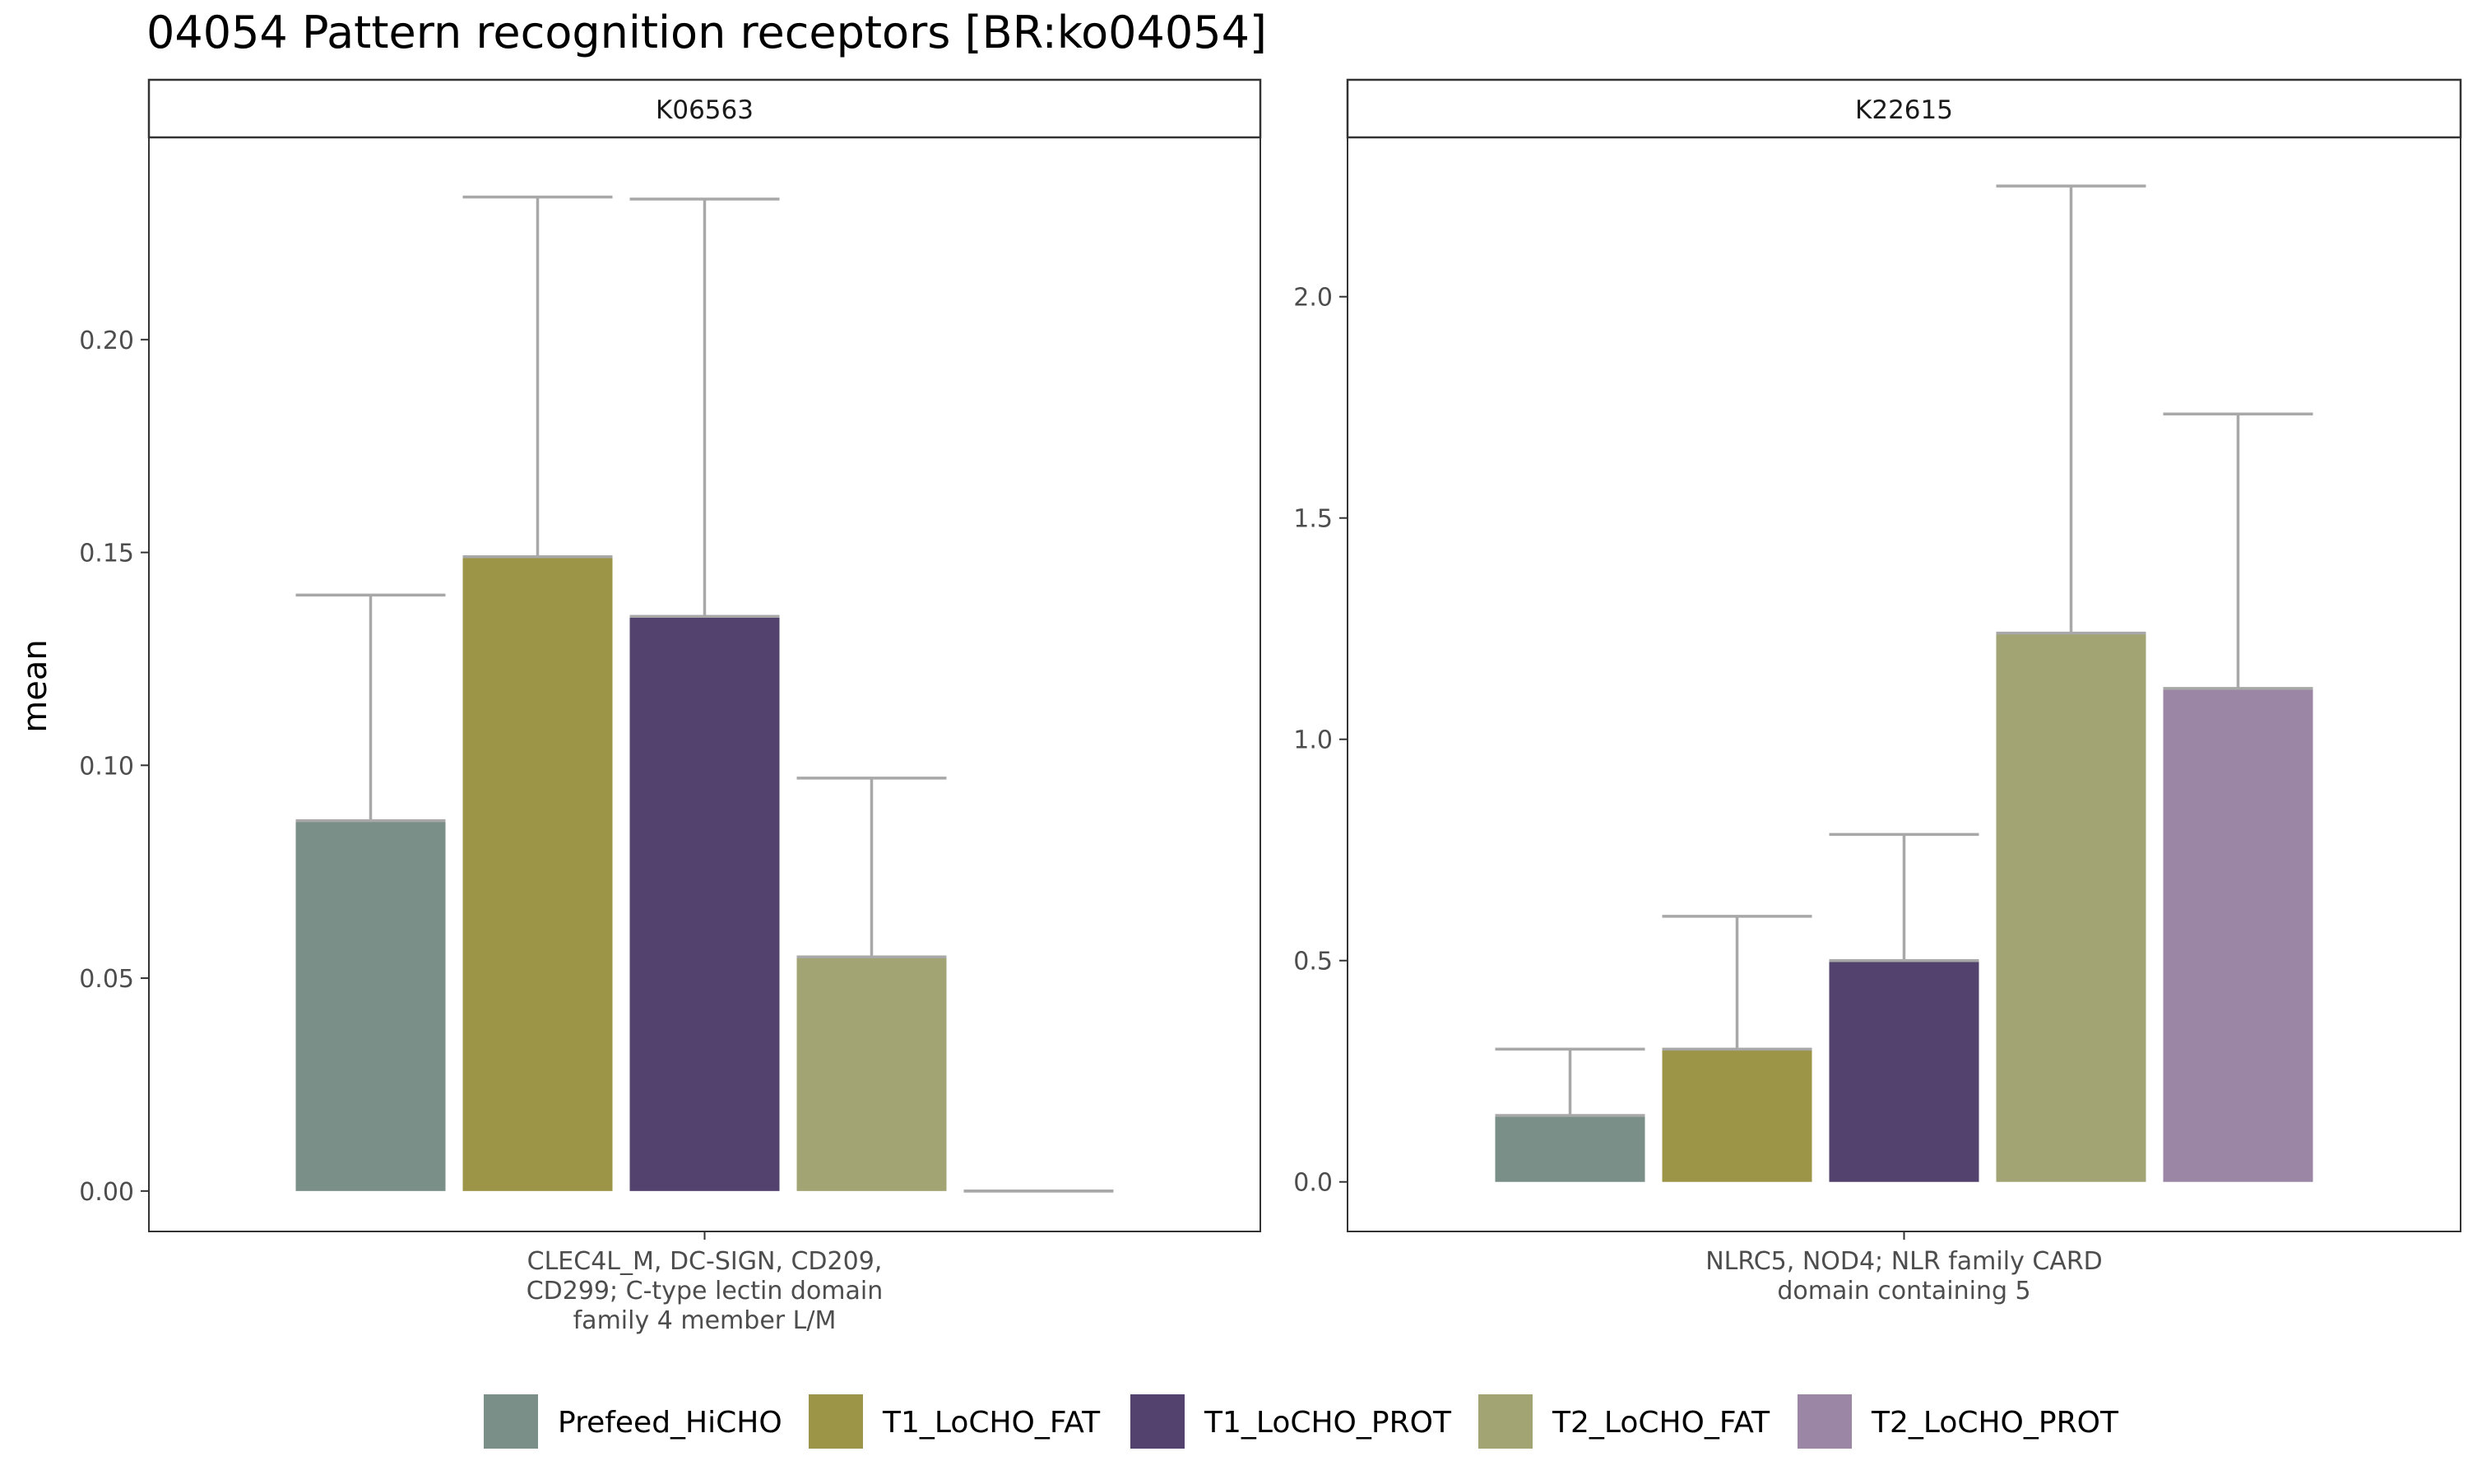 Image resolution: width=2468 pixels, height=1484 pixels. I want to click on y-axis-label: mean, so click(35, 685).